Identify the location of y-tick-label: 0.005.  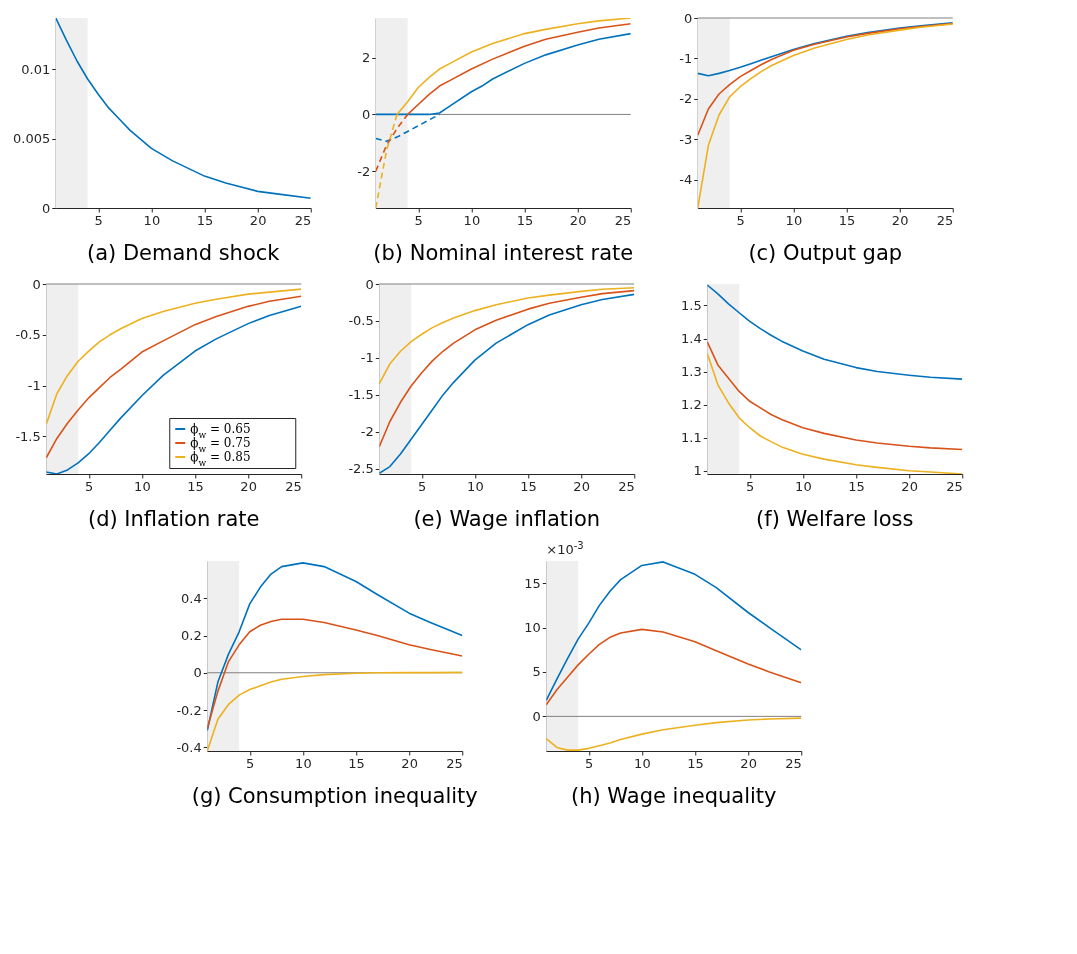
(32, 139).